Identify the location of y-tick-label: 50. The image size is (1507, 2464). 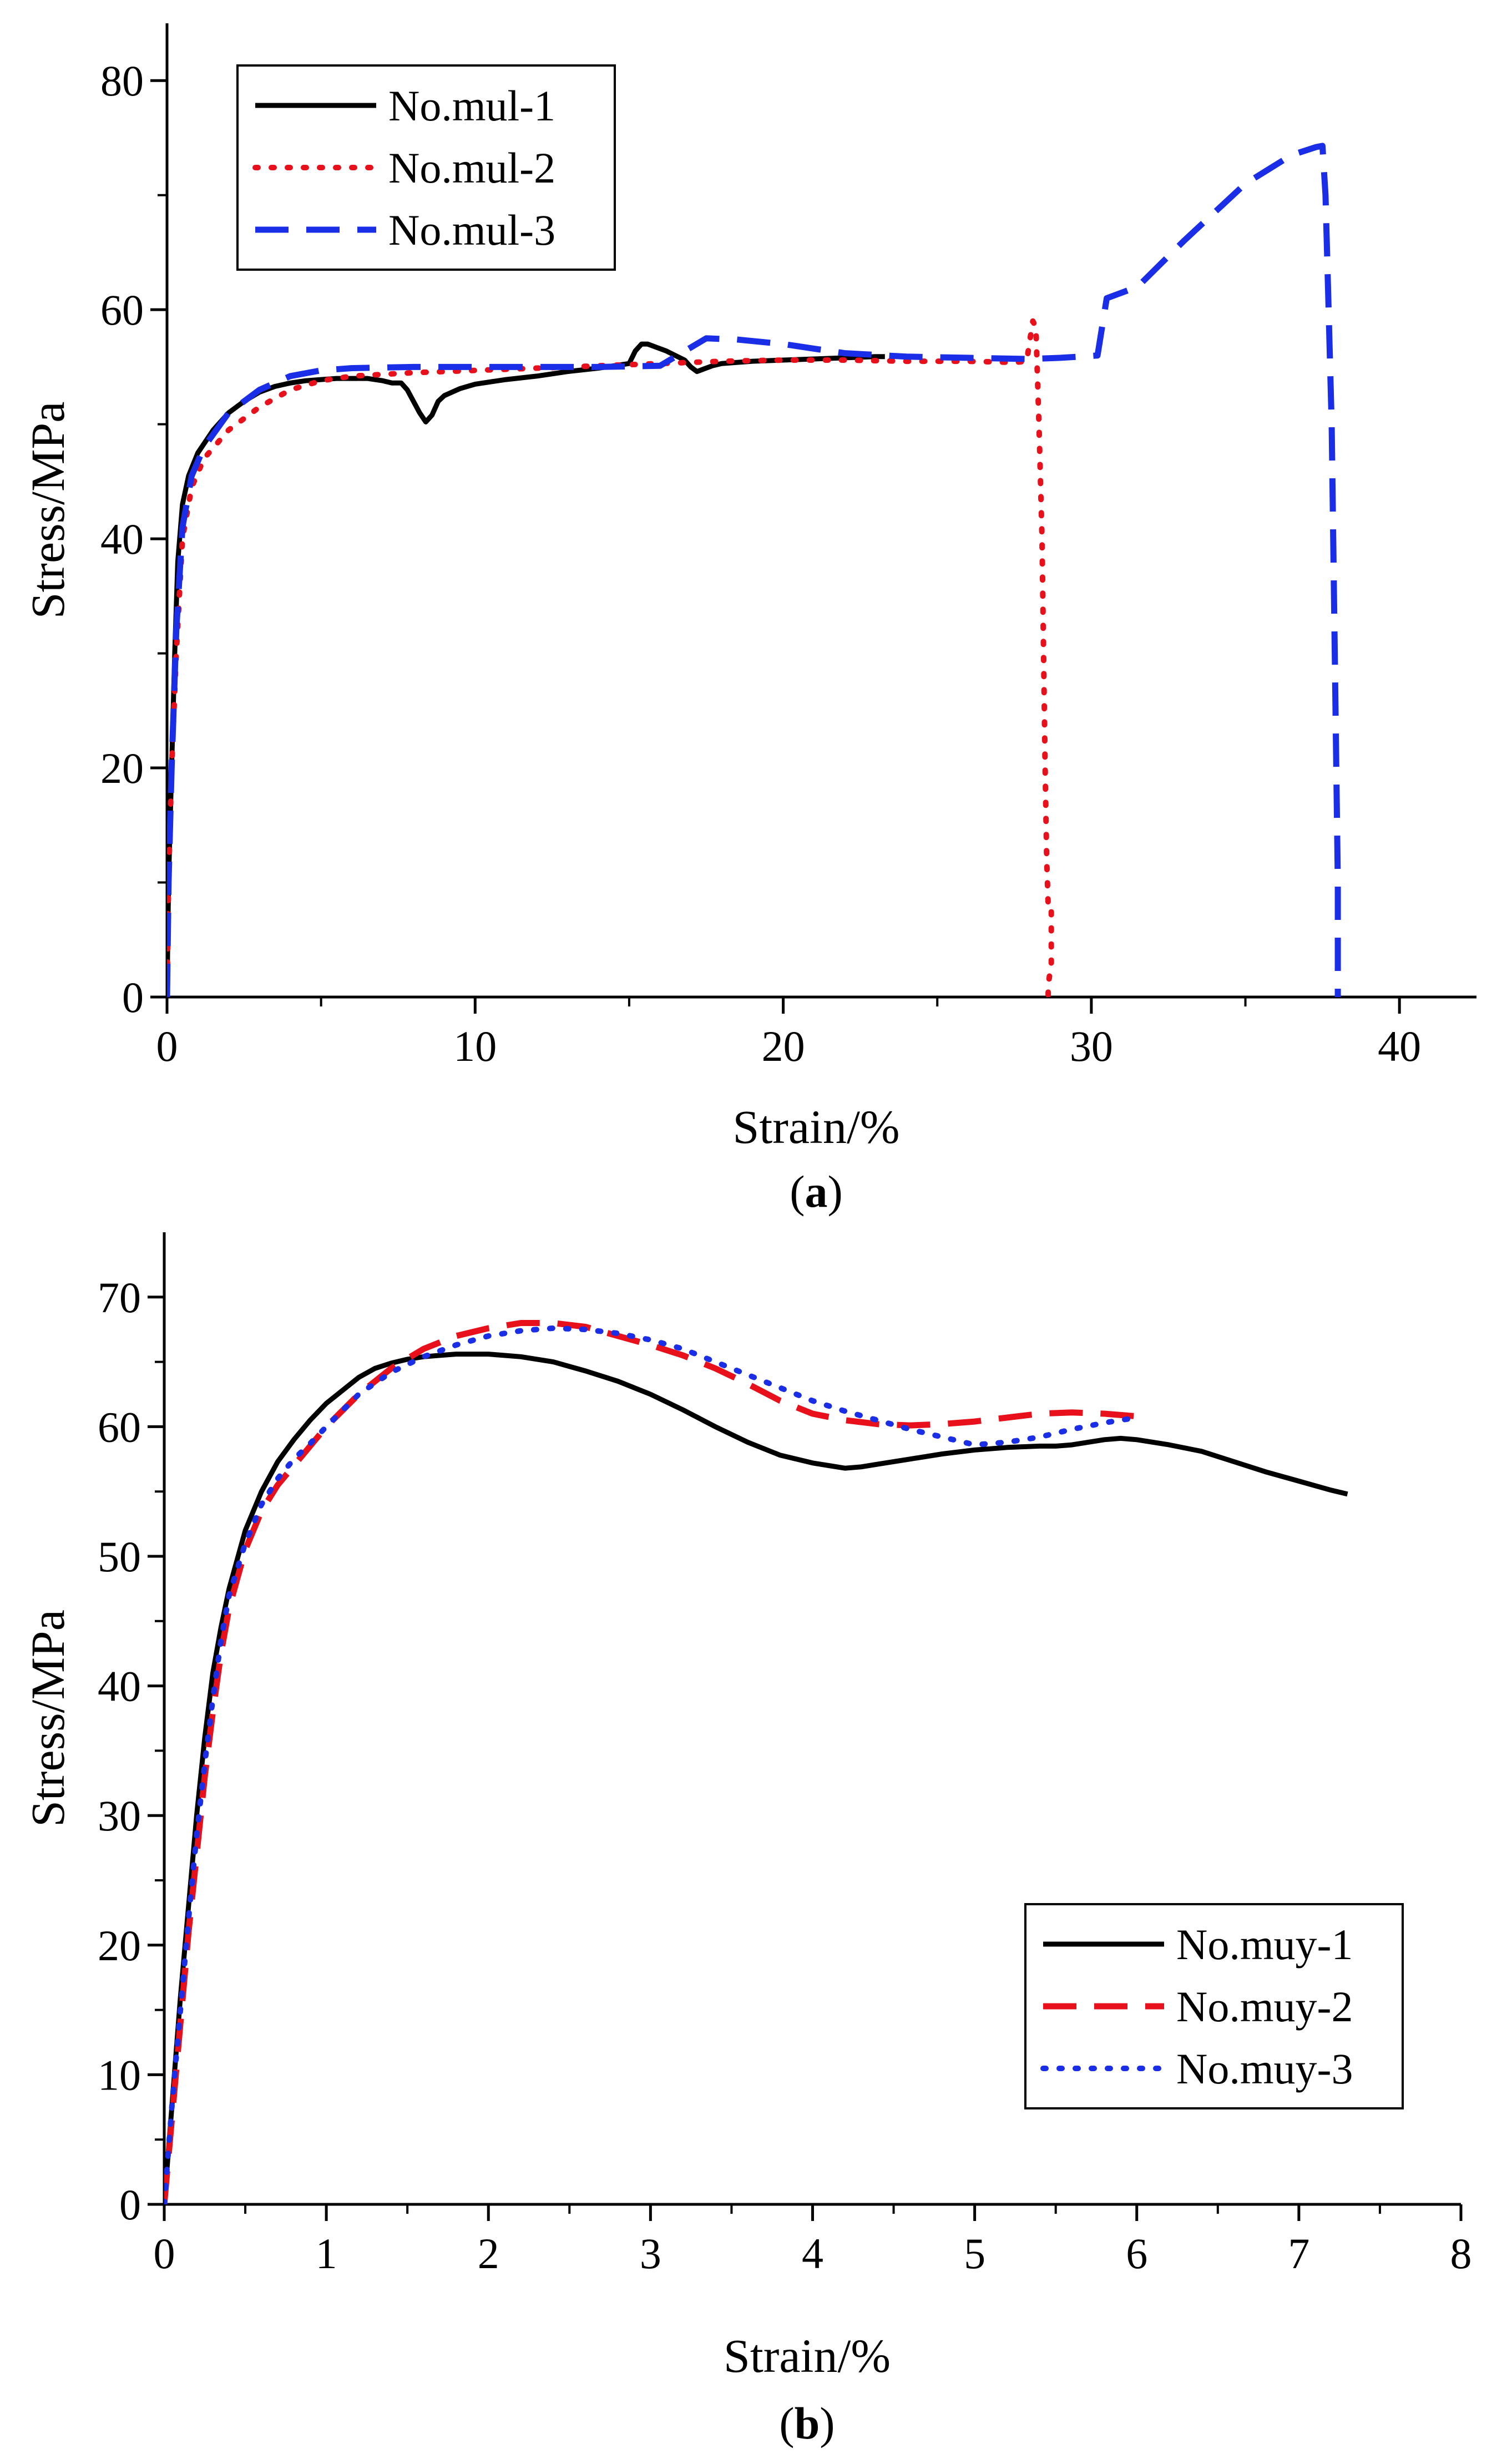
(120, 1556).